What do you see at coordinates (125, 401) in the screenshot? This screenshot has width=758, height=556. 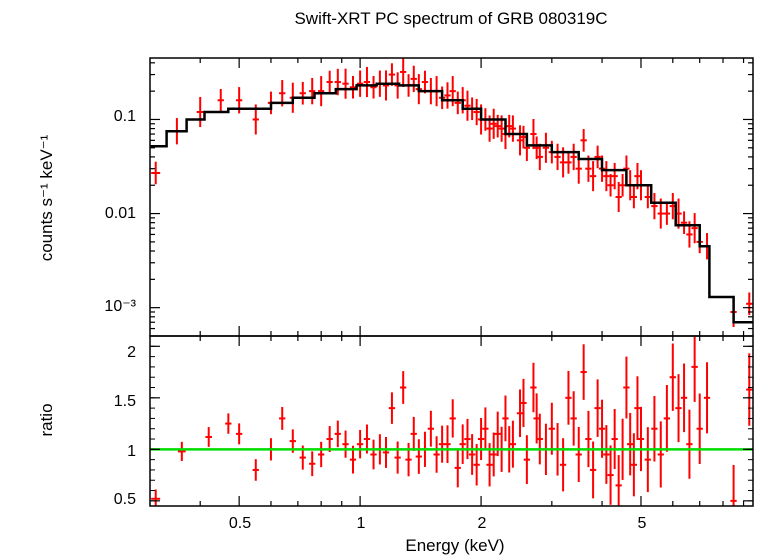 I see `bottom-ytick-label-2: 1.5` at bounding box center [125, 401].